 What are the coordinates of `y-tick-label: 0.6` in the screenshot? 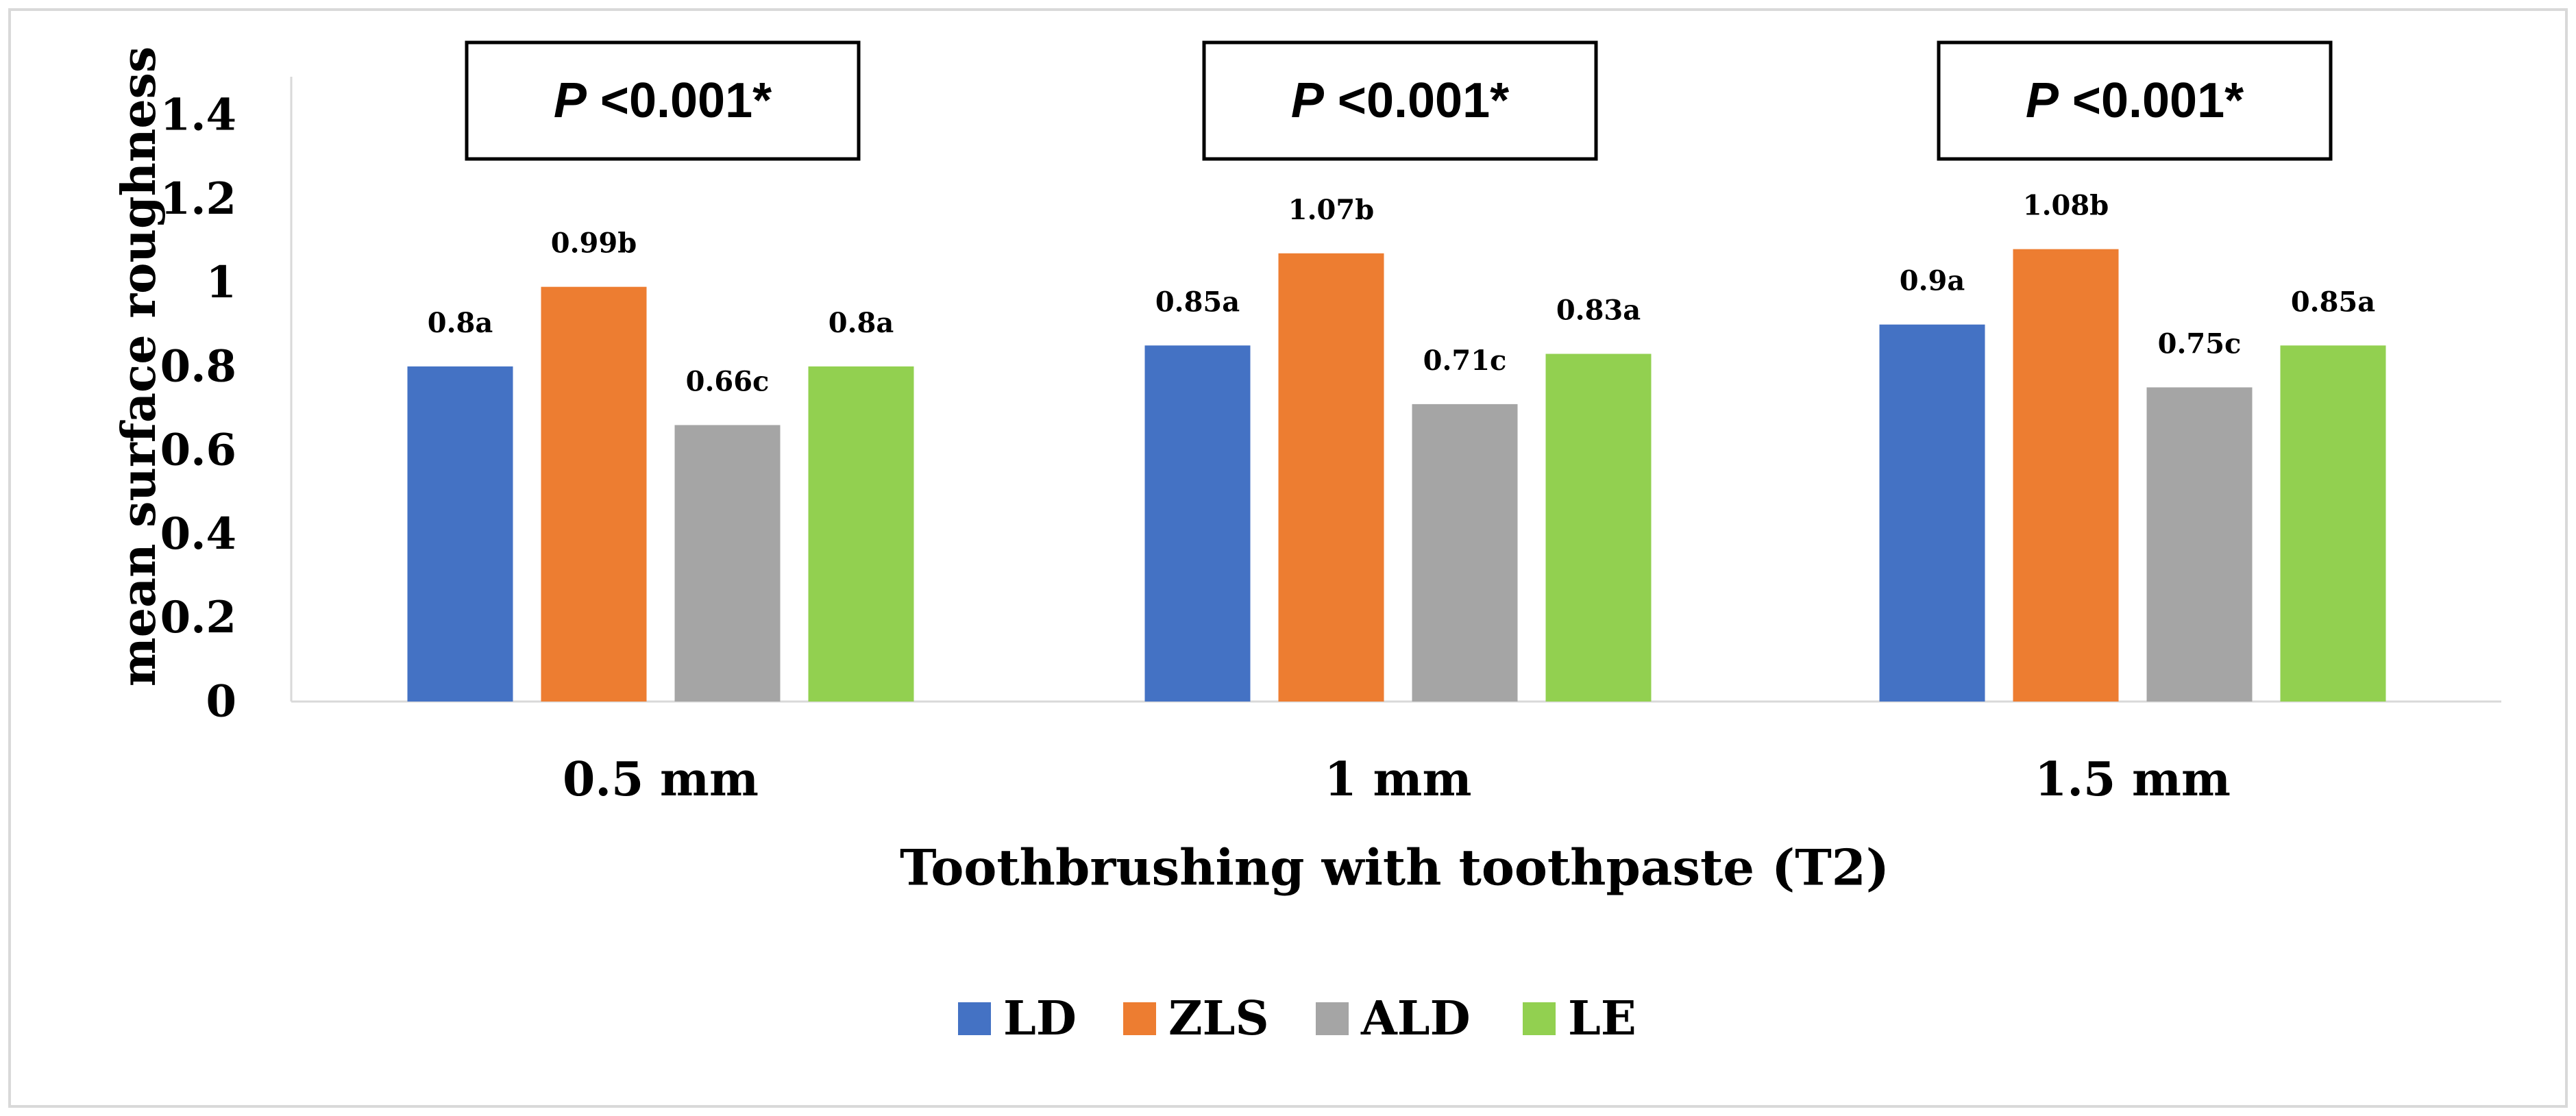 It's located at (198, 451).